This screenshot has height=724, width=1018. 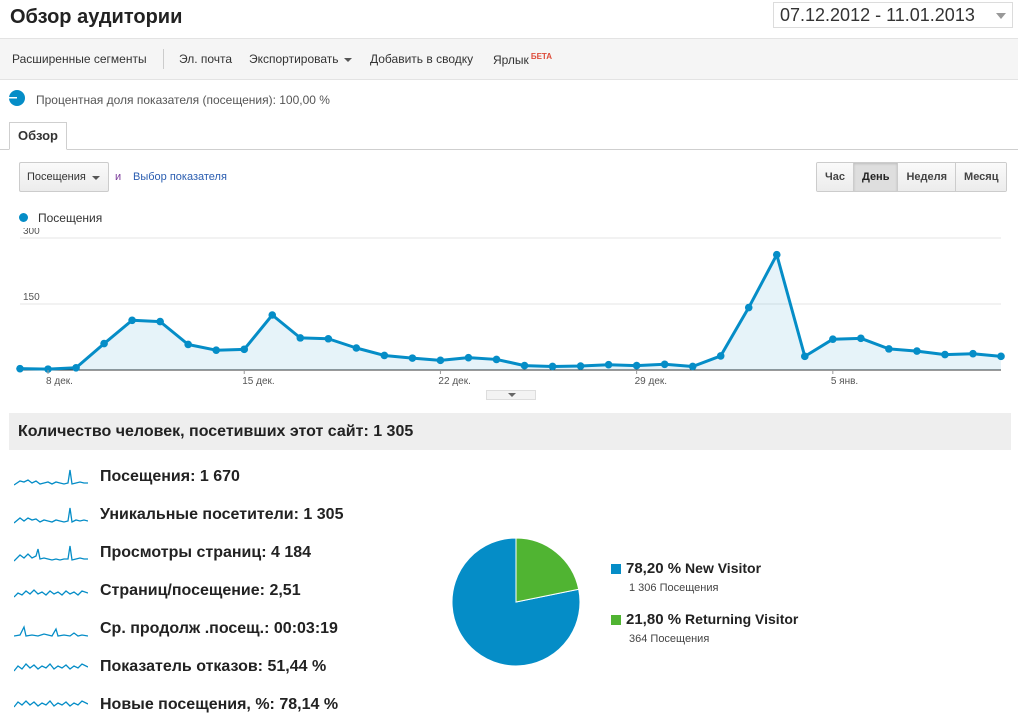 I want to click on stat-text: Новые посещения, %: 78,14 %, so click(x=219, y=704).